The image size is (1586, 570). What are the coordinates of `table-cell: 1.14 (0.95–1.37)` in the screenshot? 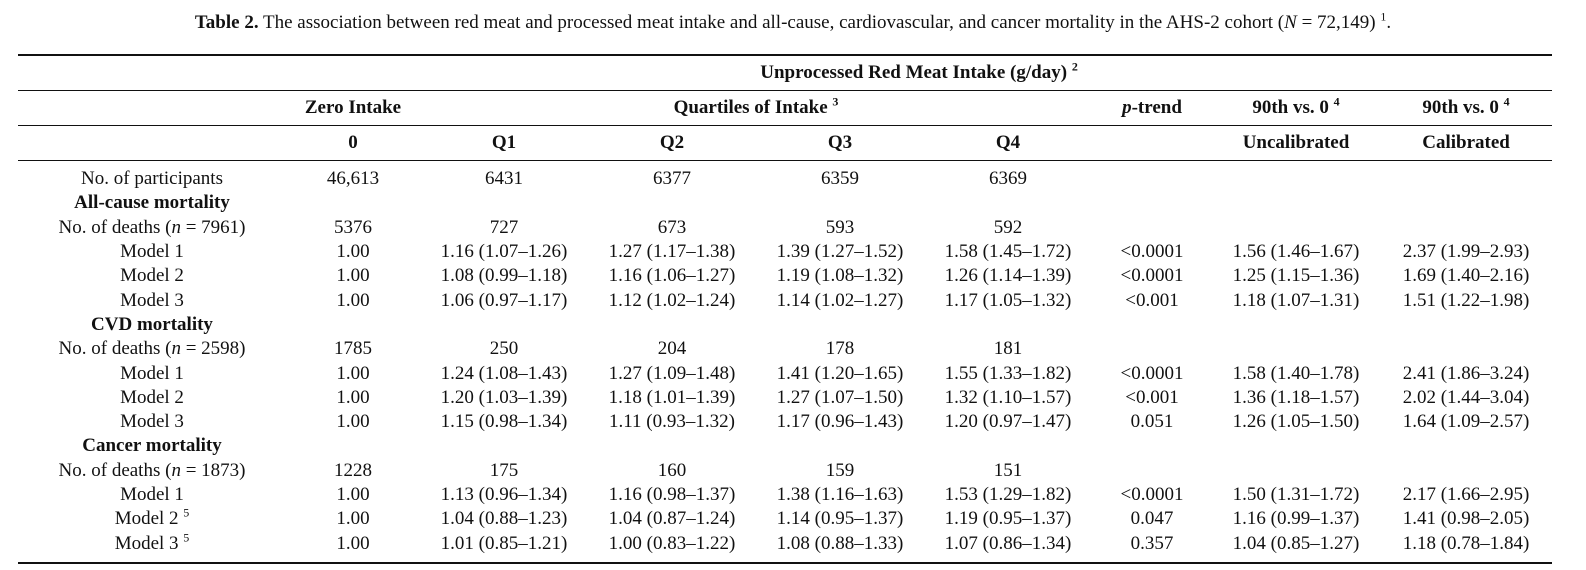 It's located at (840, 519).